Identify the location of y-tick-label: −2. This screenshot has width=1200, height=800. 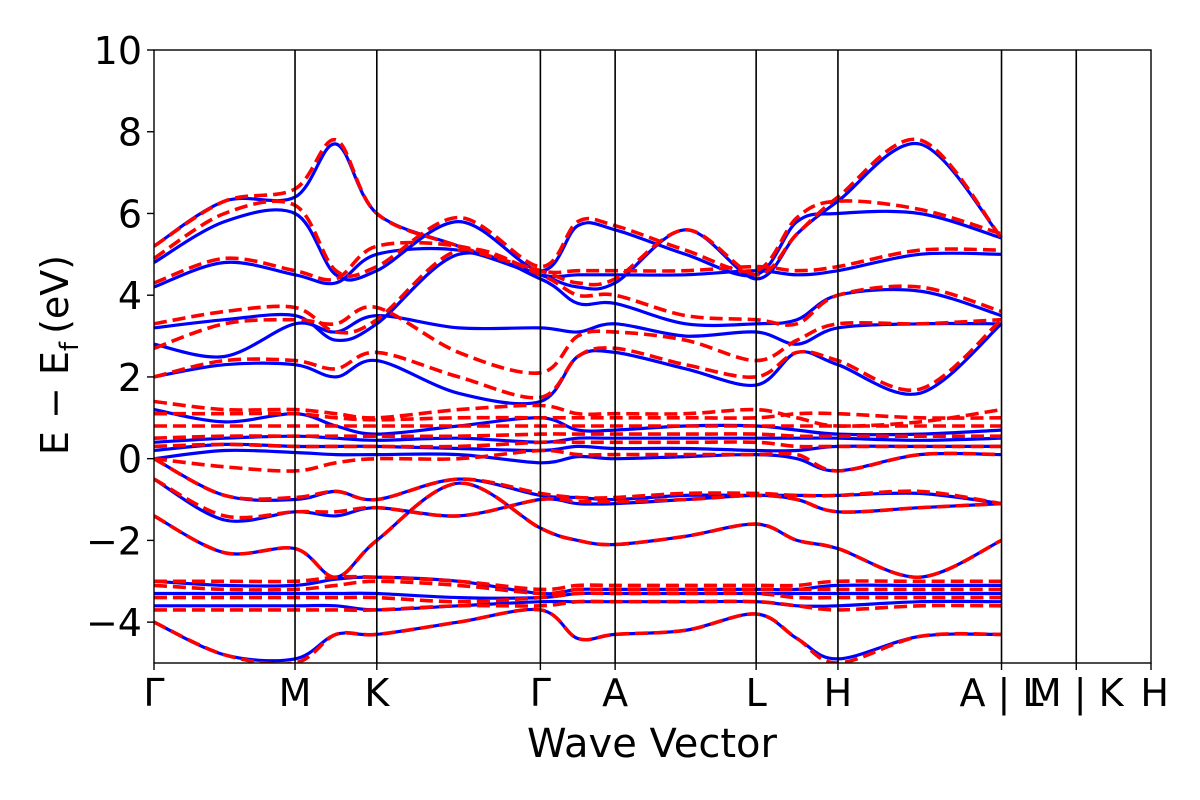
(114, 541).